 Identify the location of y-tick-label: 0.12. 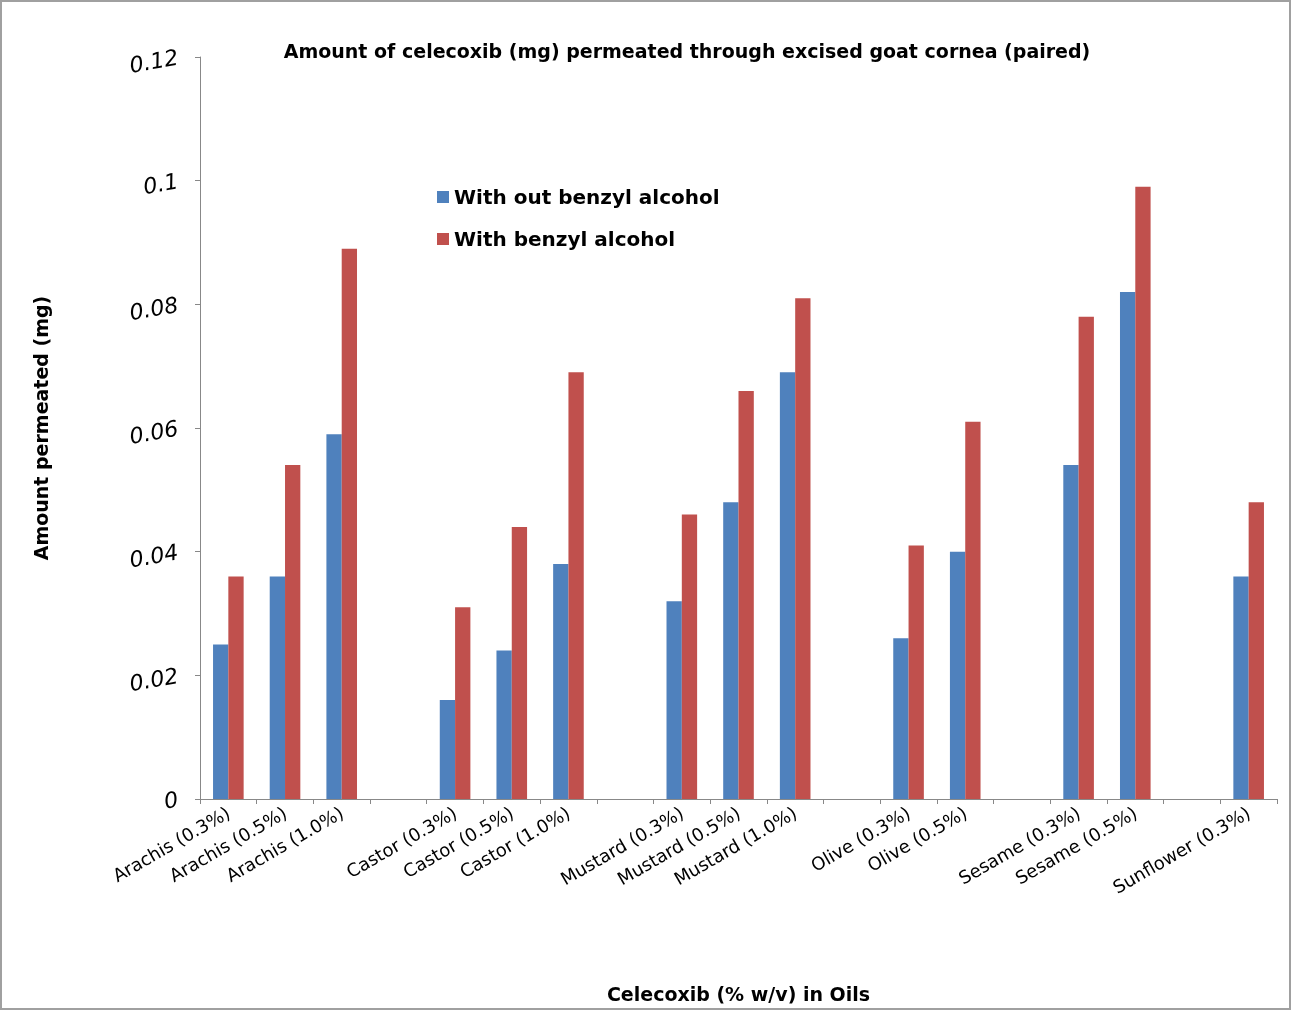
(154, 61).